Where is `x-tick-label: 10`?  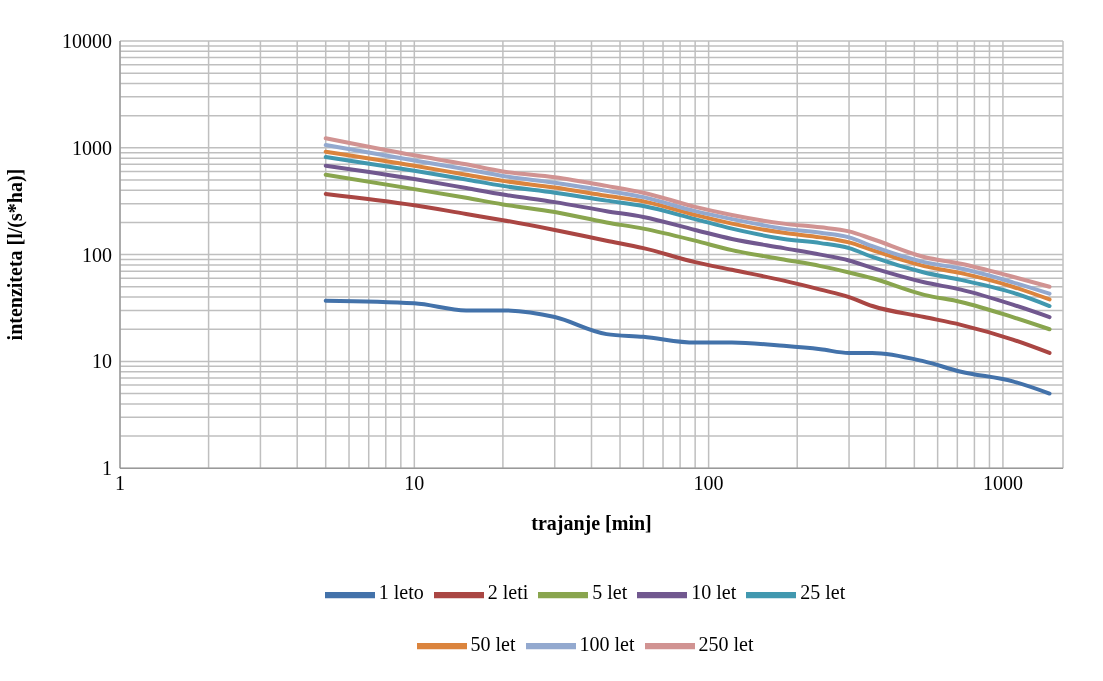
x-tick-label: 10 is located at coordinates (414, 483).